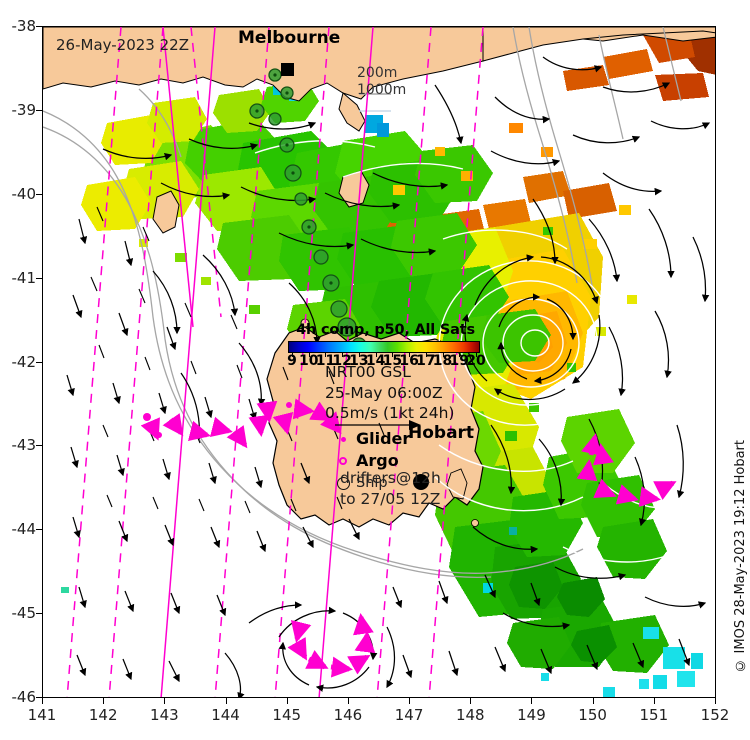 Image resolution: width=750 pixels, height=740 pixels. What do you see at coordinates (409, 715) in the screenshot?
I see `x-tick-label: 147` at bounding box center [409, 715].